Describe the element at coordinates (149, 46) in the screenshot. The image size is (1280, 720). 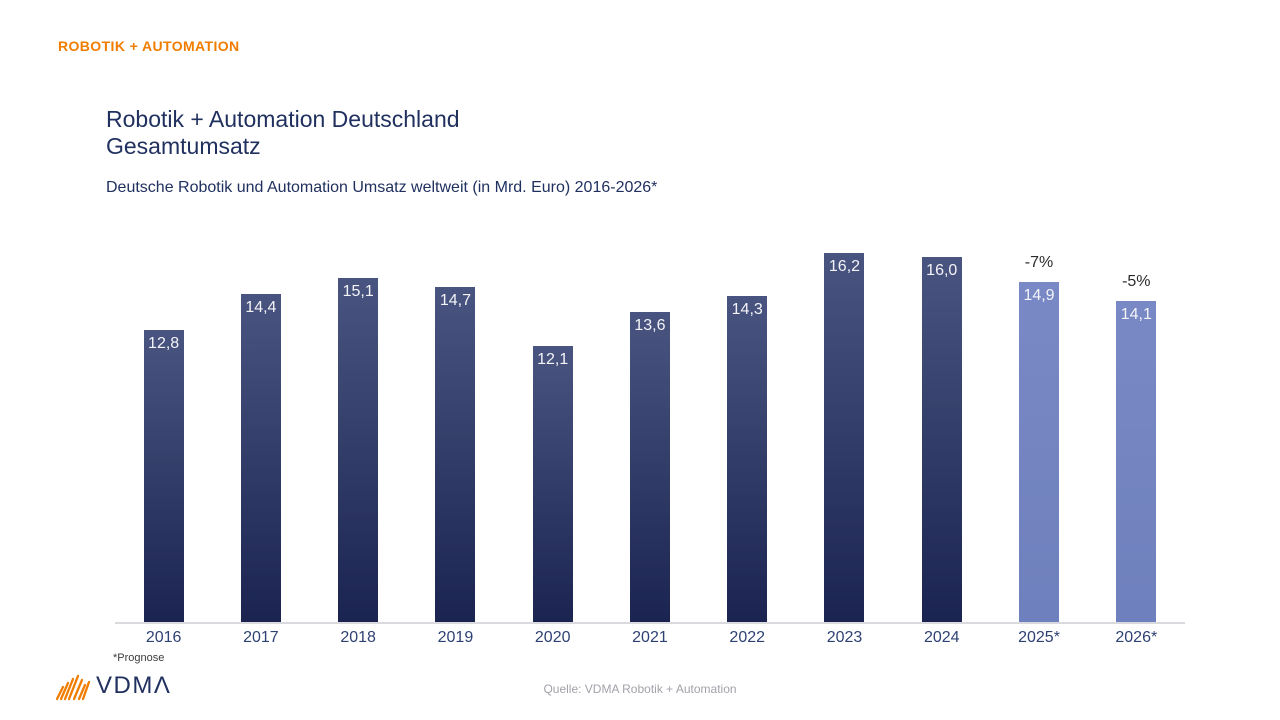
I see `brand-kicker: ROBOTIK + AUTOMATION` at that location.